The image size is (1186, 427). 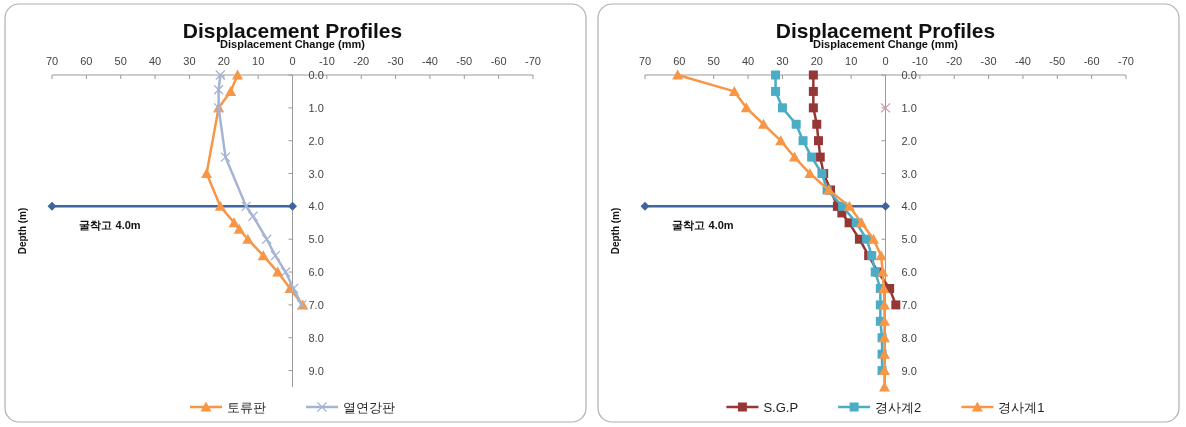 I want to click on legend-label: 경사계1, so click(x=1021, y=407).